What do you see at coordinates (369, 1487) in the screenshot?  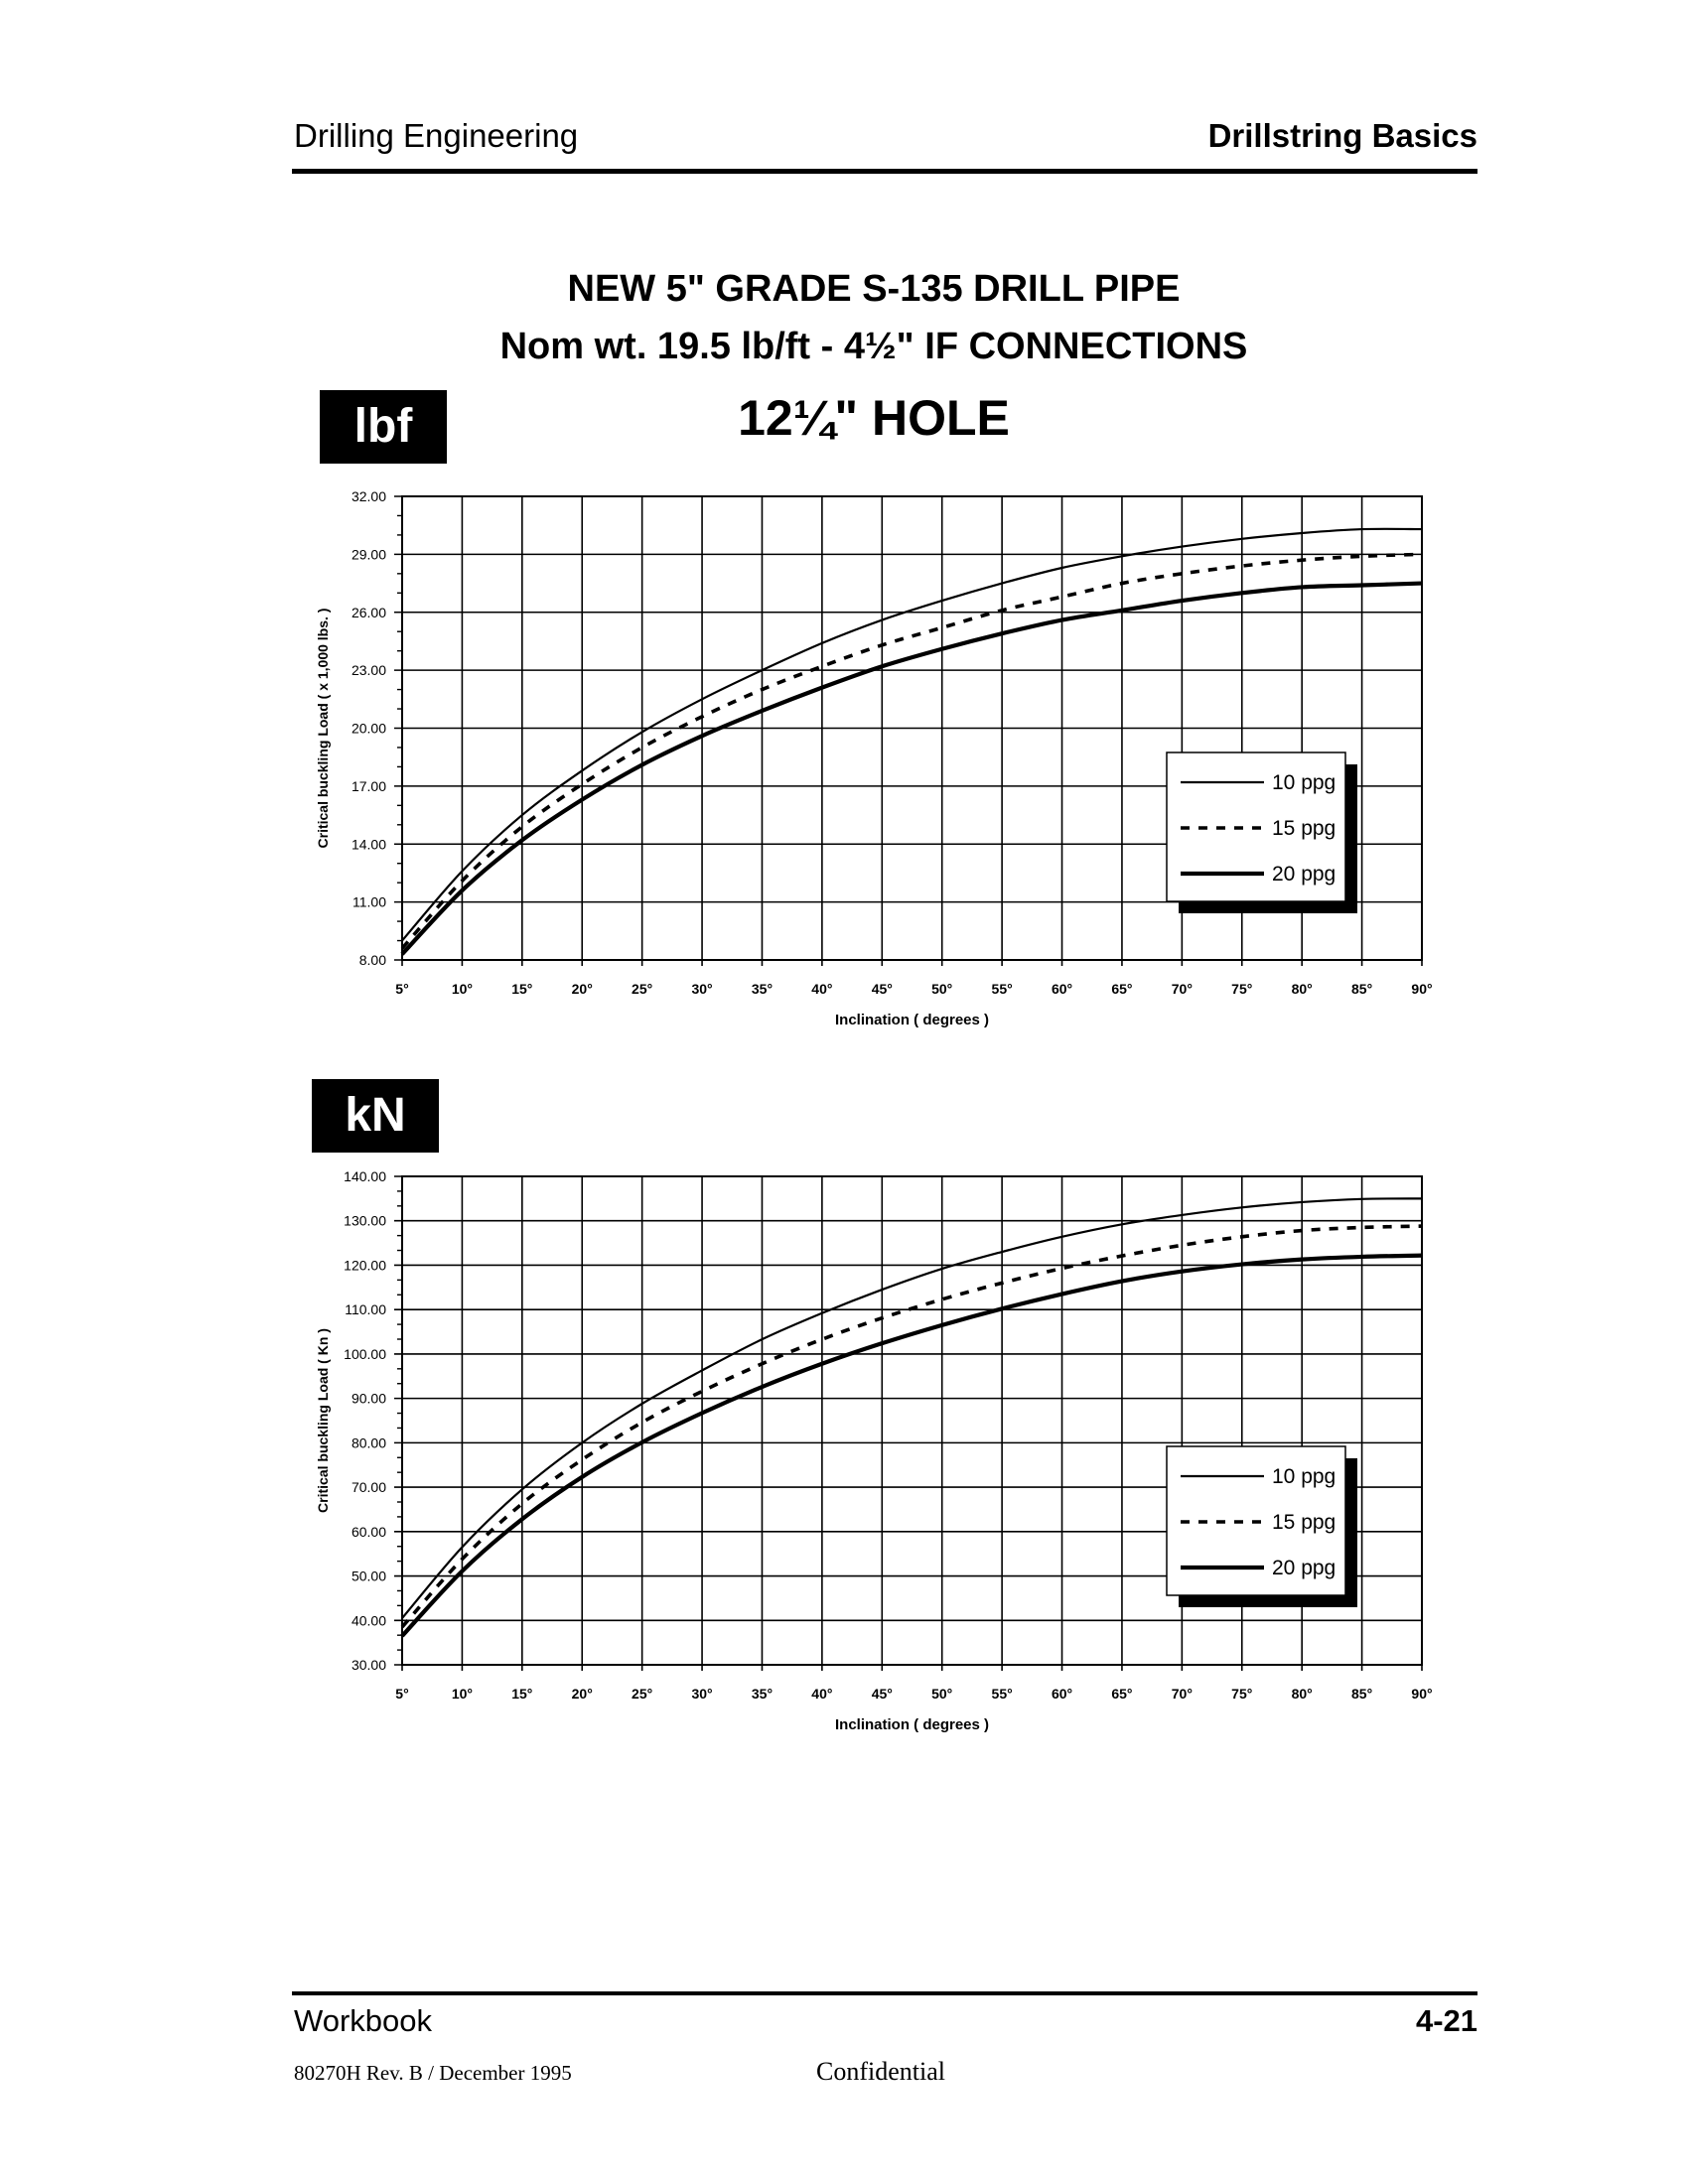 I see `y-tick-label: 70.00` at bounding box center [369, 1487].